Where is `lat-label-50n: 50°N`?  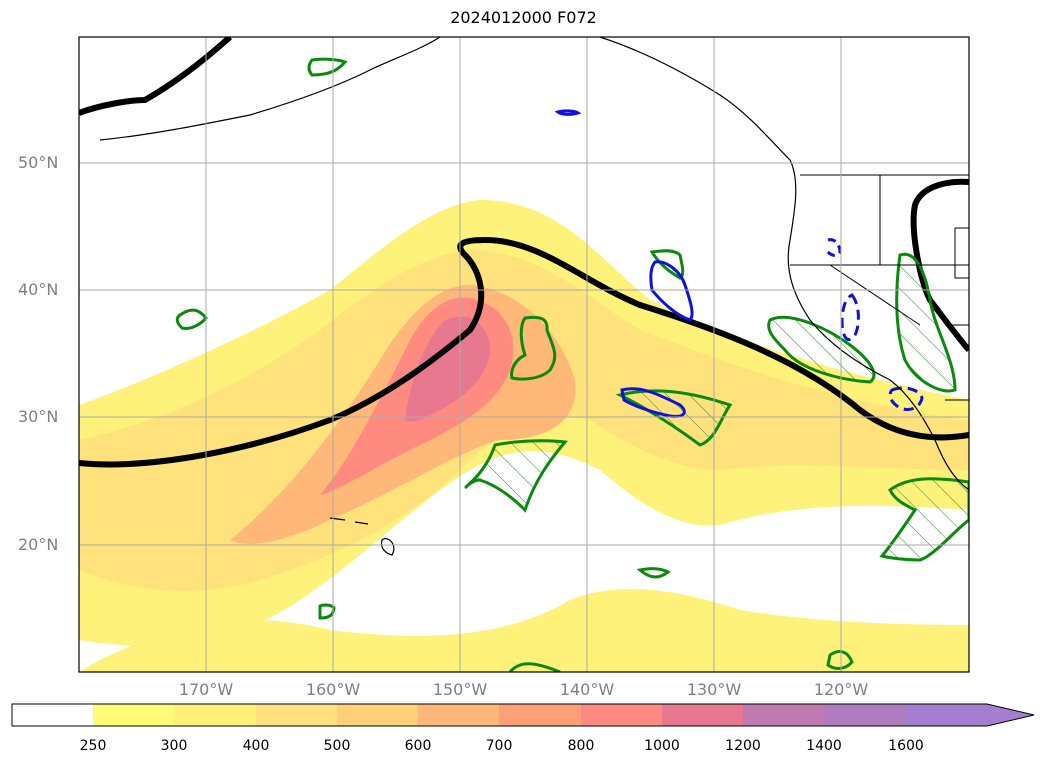
lat-label-50n: 50°N is located at coordinates (38, 162).